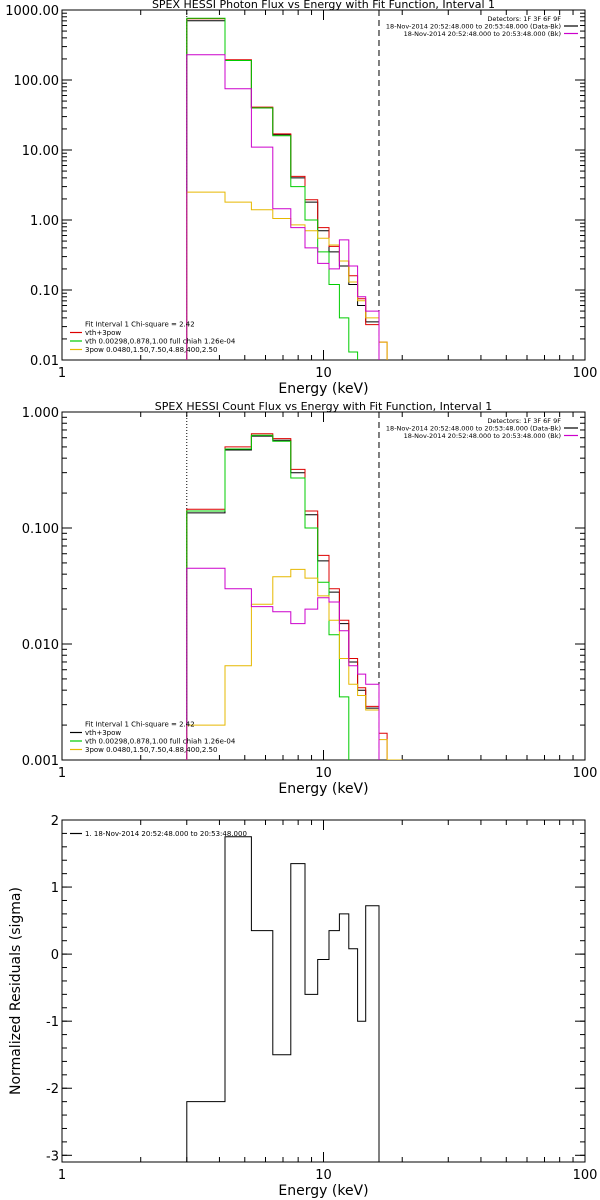  What do you see at coordinates (55, 888) in the screenshot?
I see `y-tick-label: 1` at bounding box center [55, 888].